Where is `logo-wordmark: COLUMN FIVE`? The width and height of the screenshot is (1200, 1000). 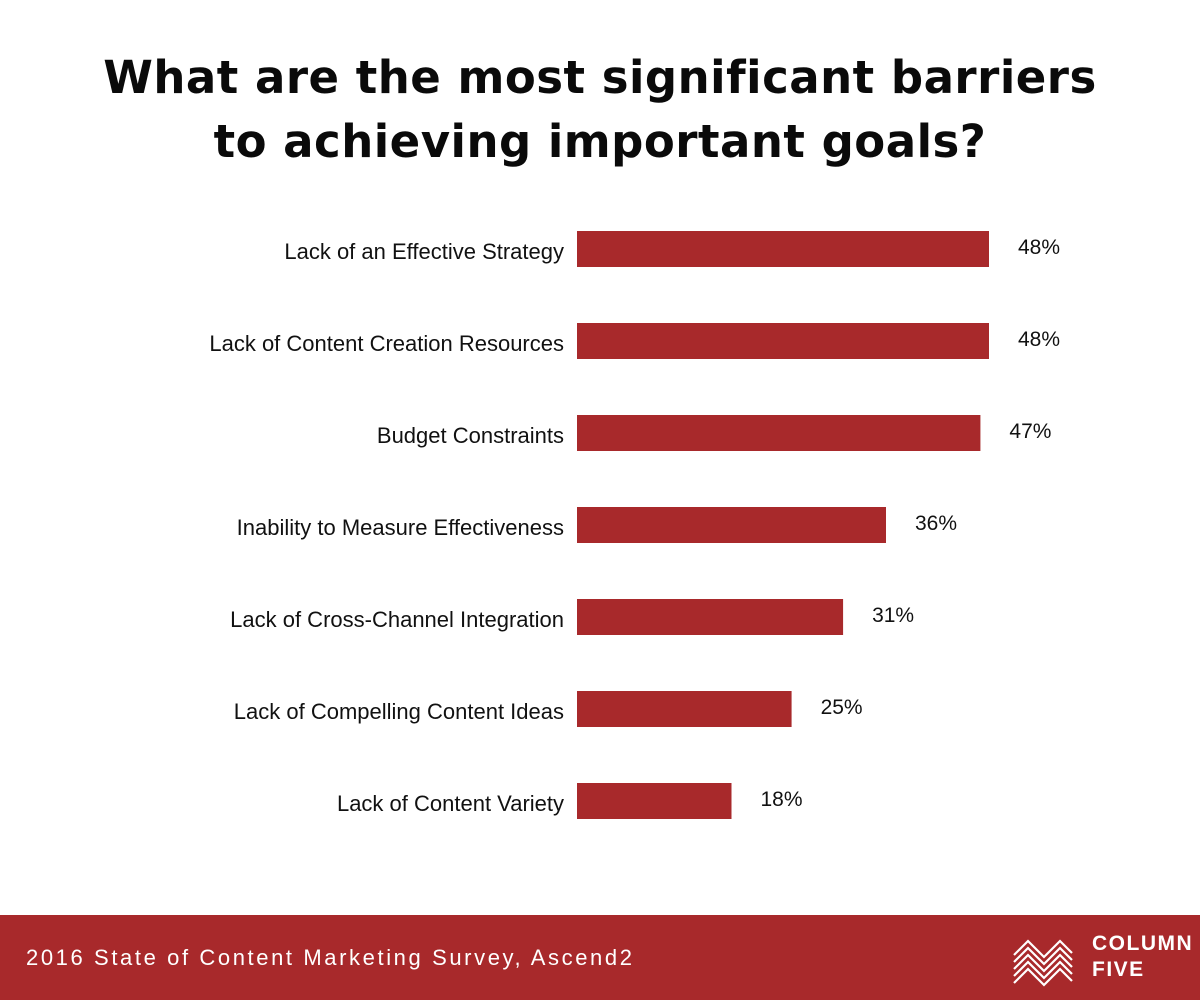 logo-wordmark: COLUMN FIVE is located at coordinates (1142, 957).